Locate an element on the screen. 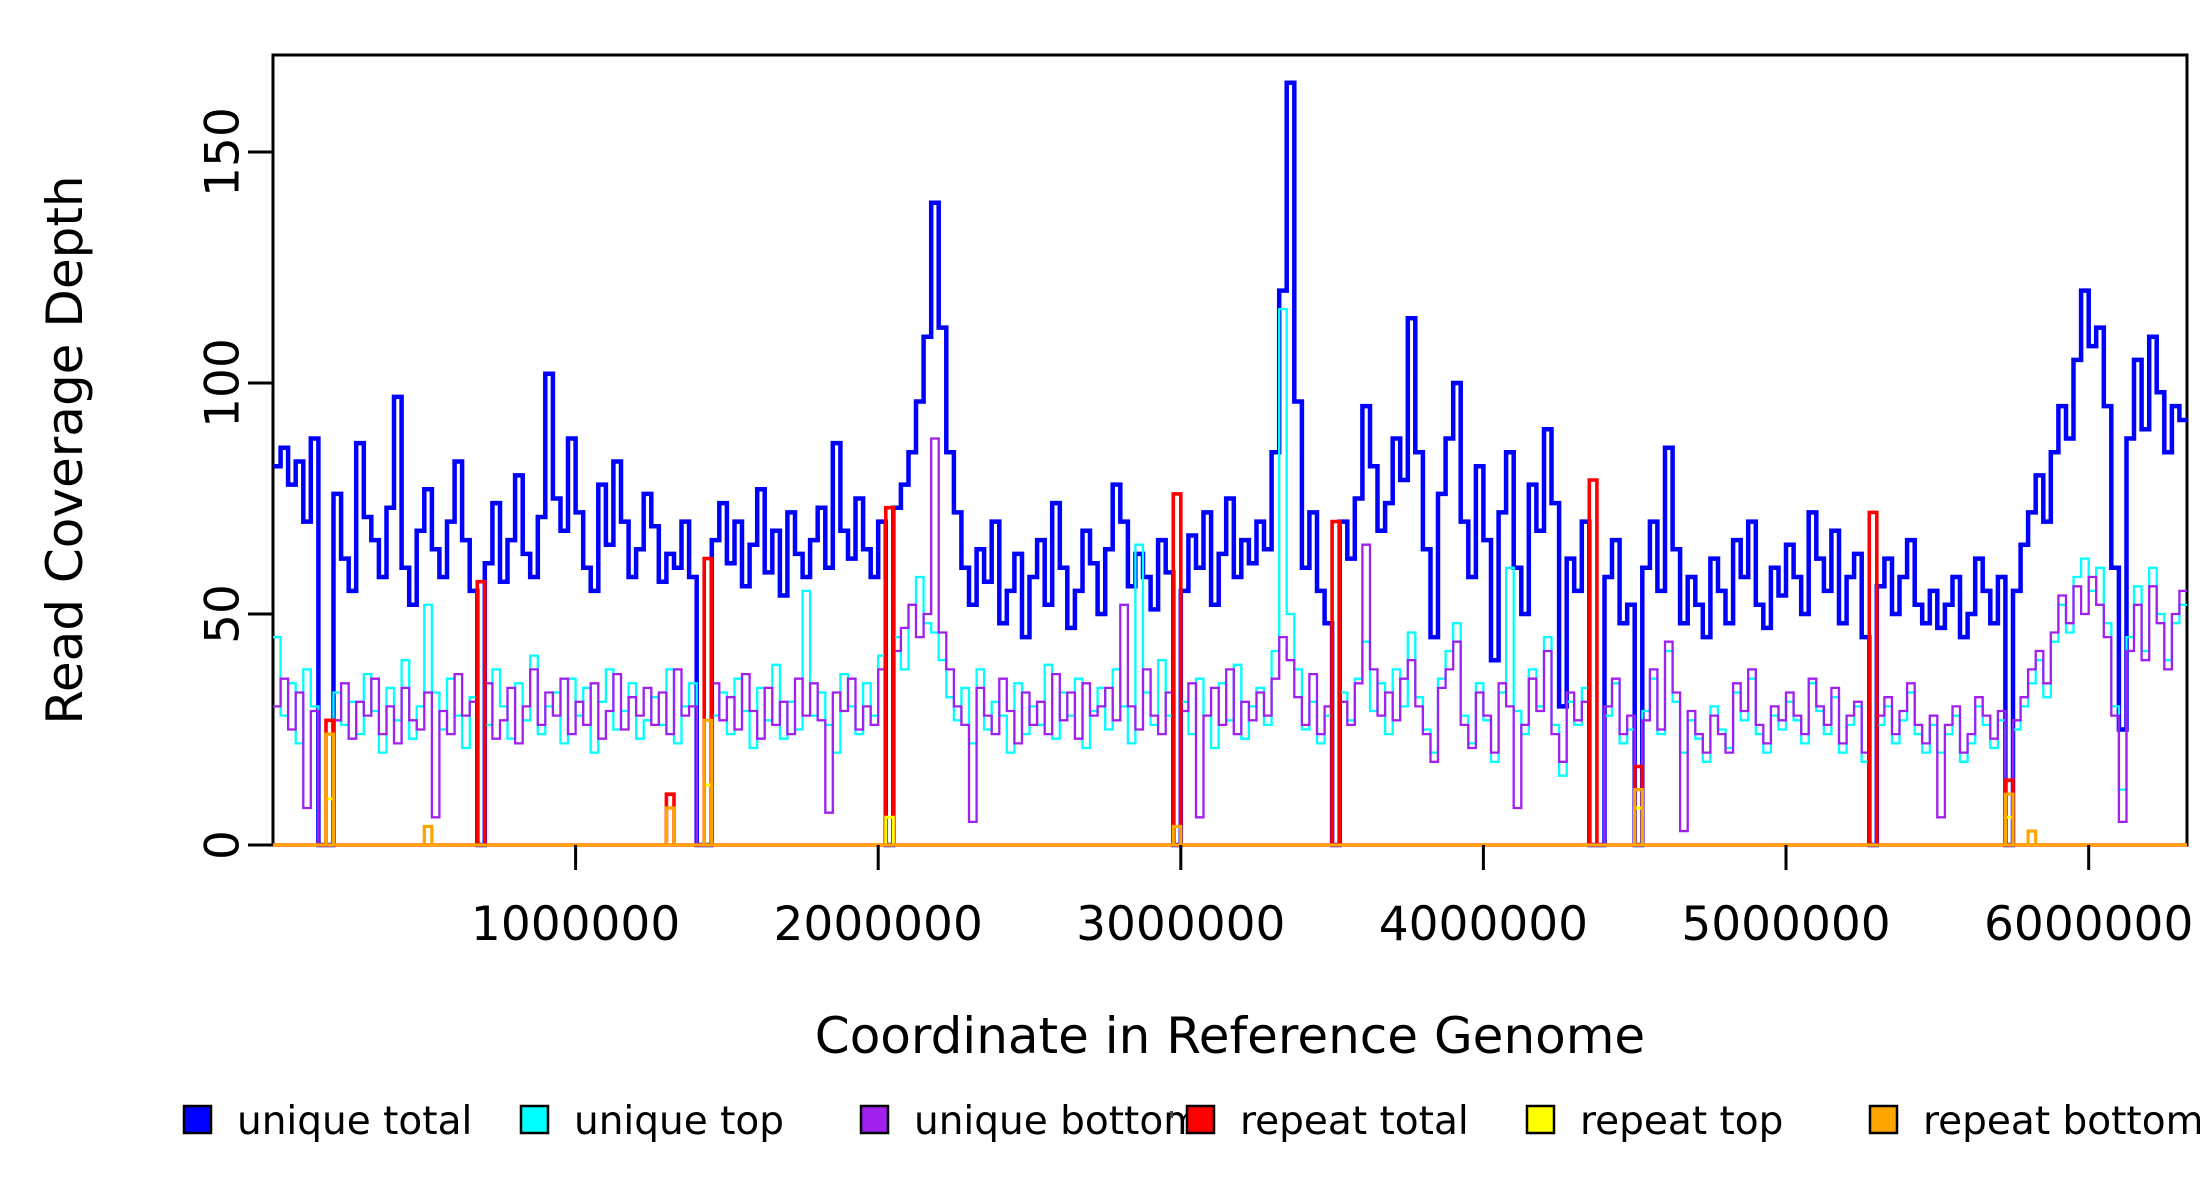 The height and width of the screenshot is (1200, 2200). legend-swatch-unique-bottom is located at coordinates (874, 1119).